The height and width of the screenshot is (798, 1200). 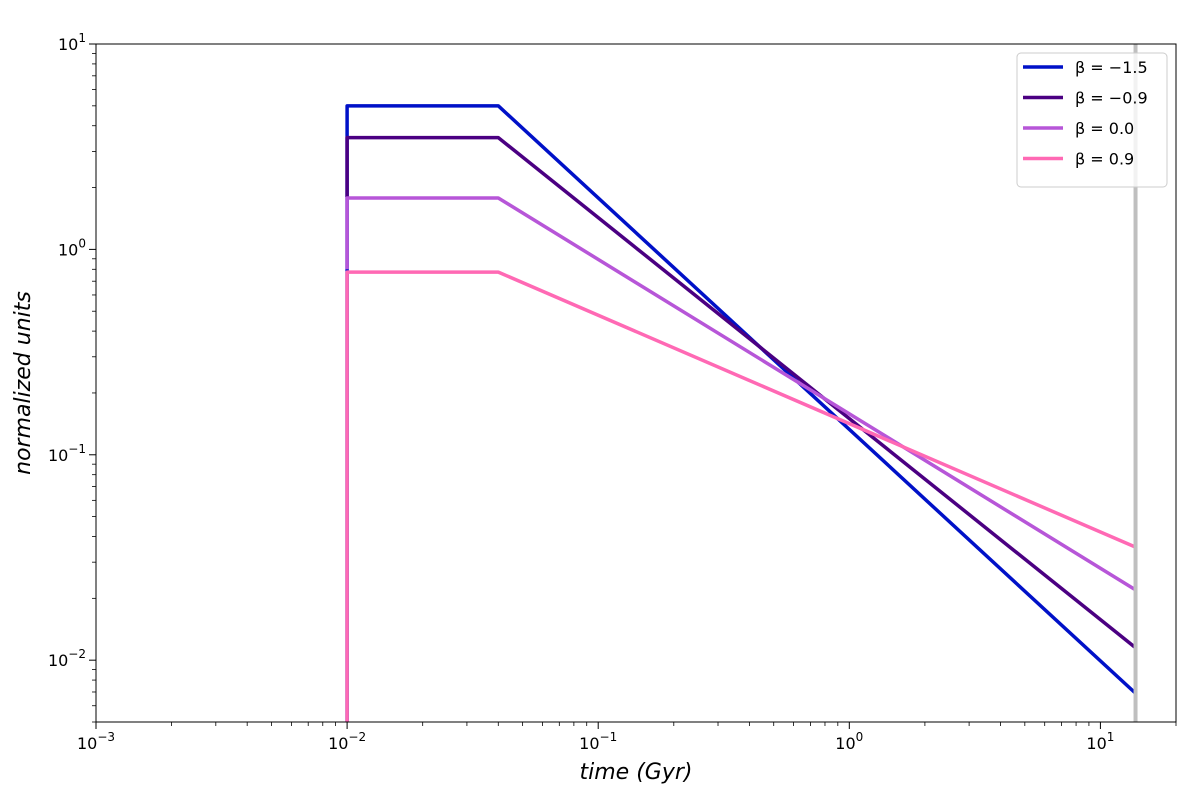 I want to click on x-tick-label: 10⁻³, so click(x=96, y=741).